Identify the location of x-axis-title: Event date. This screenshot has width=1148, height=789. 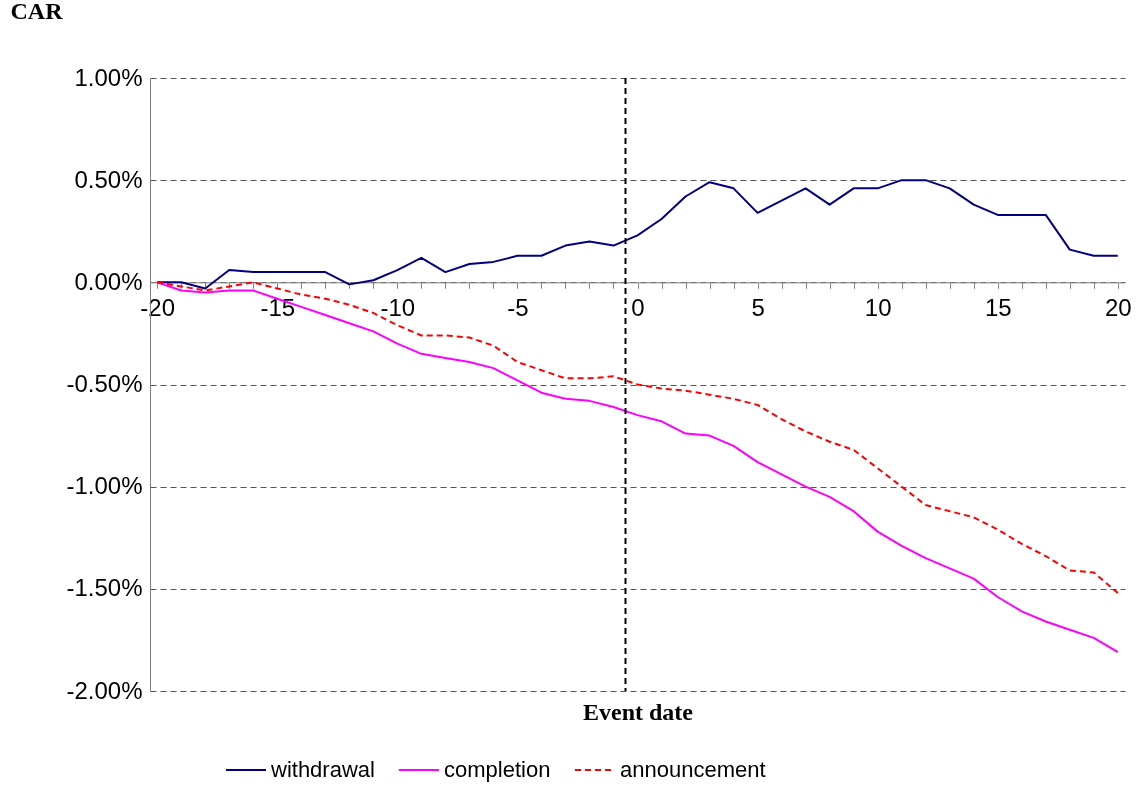
(638, 711).